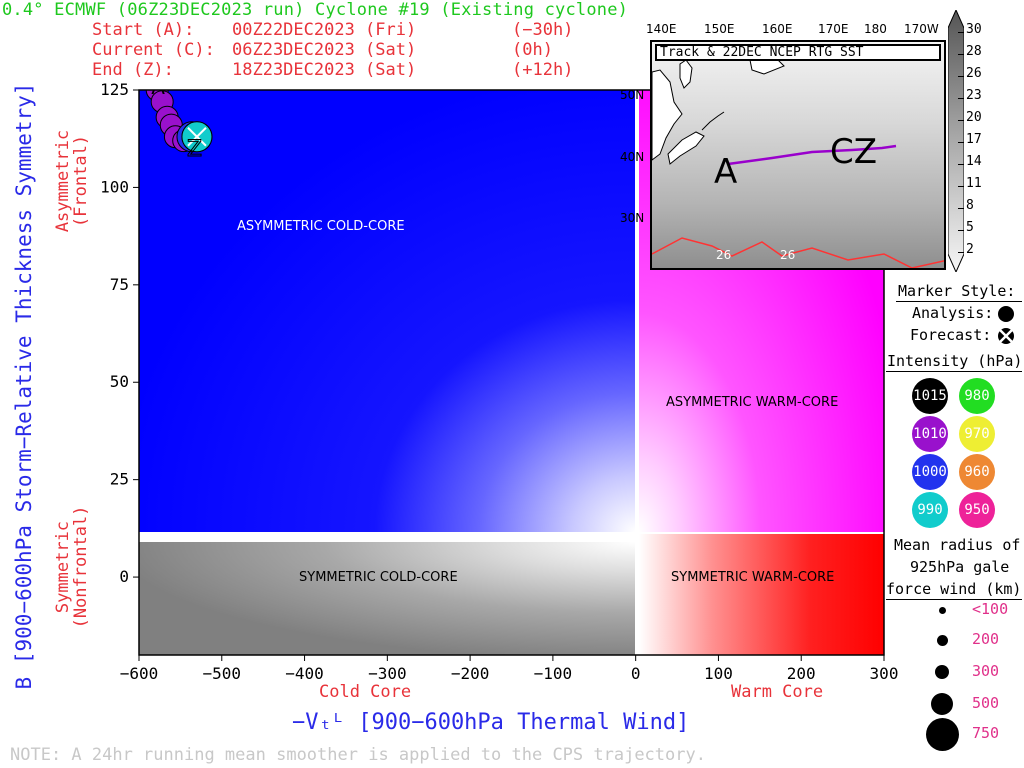 Image resolution: width=1024 pixels, height=768 pixels. What do you see at coordinates (974, 139) in the screenshot?
I see `colorbar-tick-label: 17` at bounding box center [974, 139].